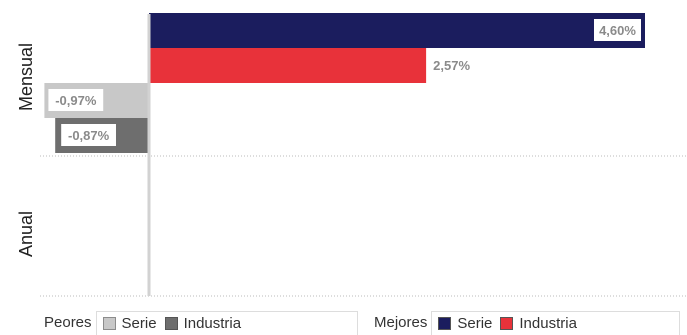 Image resolution: width=687 pixels, height=335 pixels. I want to click on legend-mejores-box: Serie Industria, so click(556, 322).